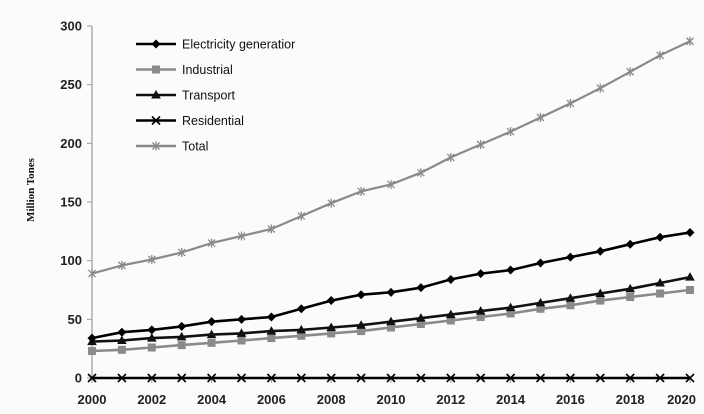 The height and width of the screenshot is (414, 704). What do you see at coordinates (681, 399) in the screenshot?
I see `x-tick-label: 2020` at bounding box center [681, 399].